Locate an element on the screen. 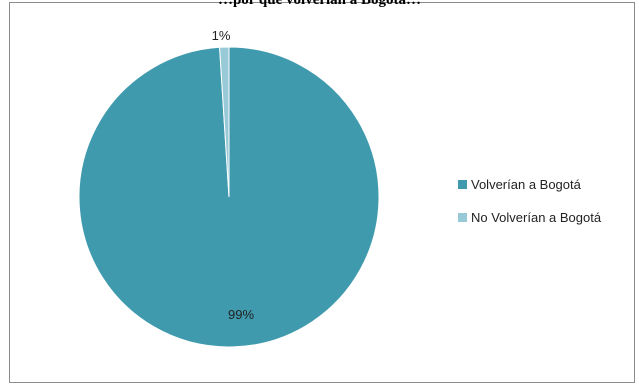 This screenshot has height=385, width=639. legend-item-volverian: Volverían a Bogotá is located at coordinates (529, 184).